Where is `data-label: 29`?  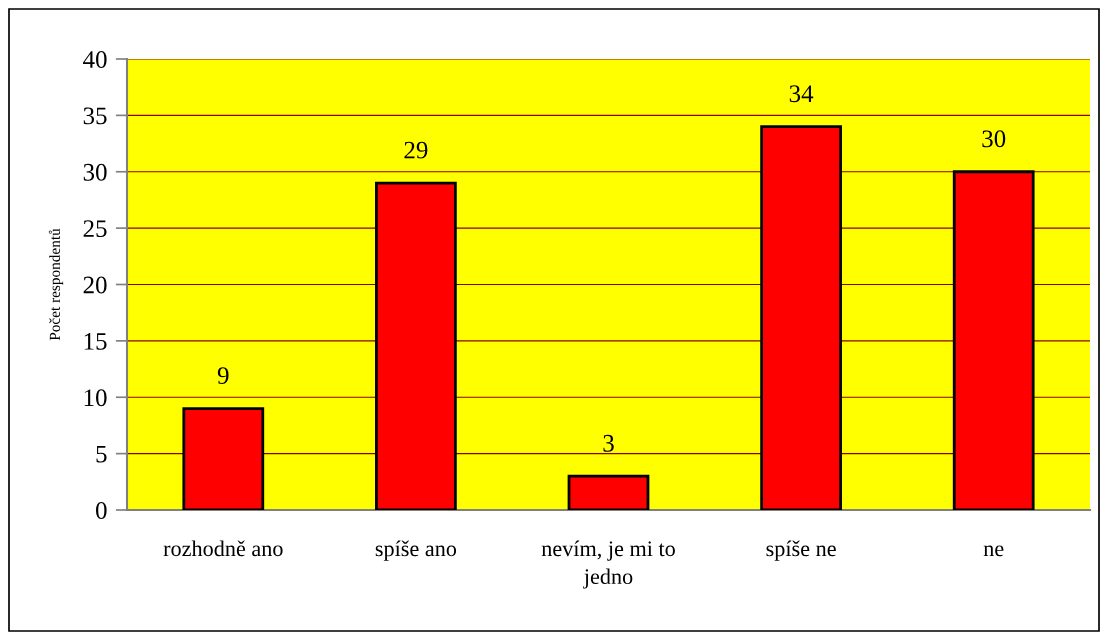
data-label: 29 is located at coordinates (416, 150).